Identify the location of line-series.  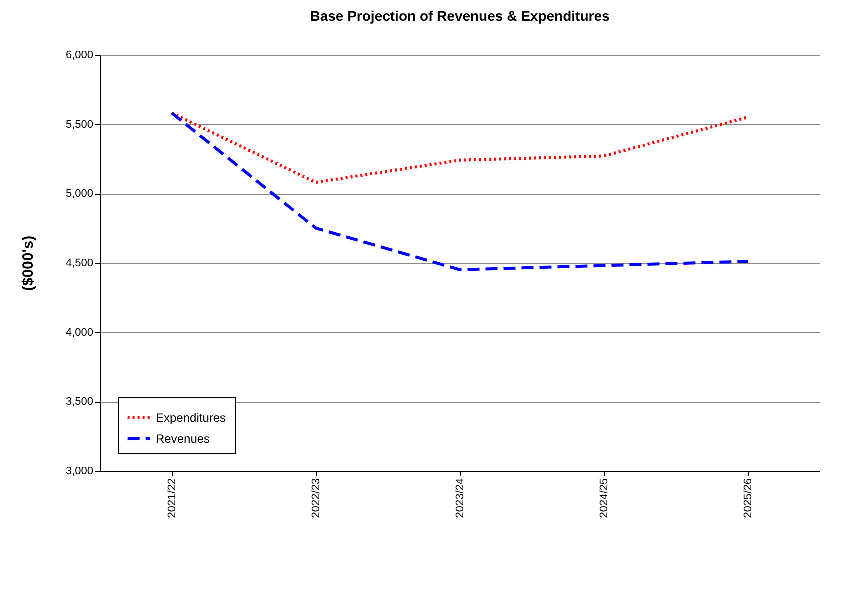
(460, 148).